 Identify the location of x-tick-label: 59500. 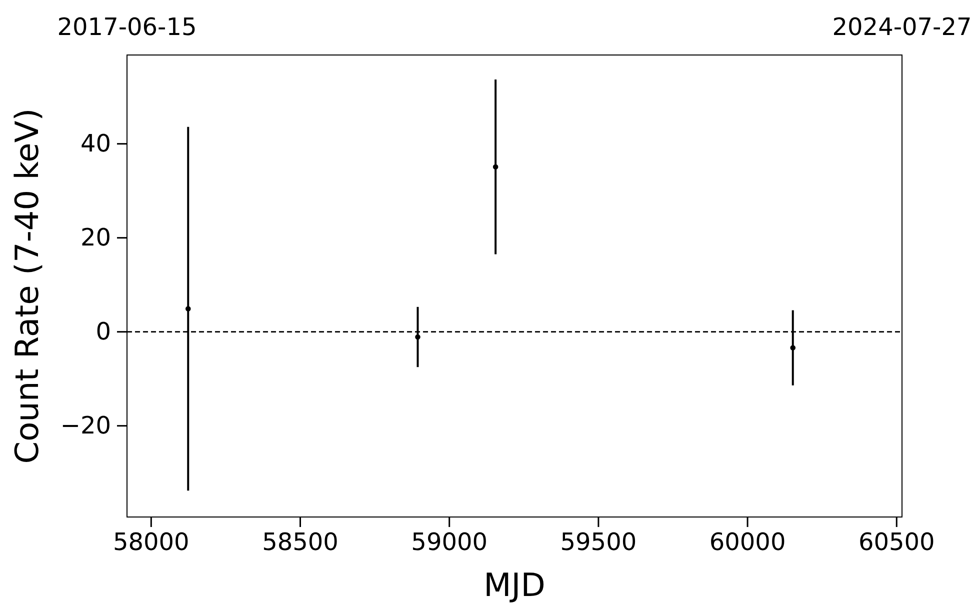
(598, 542).